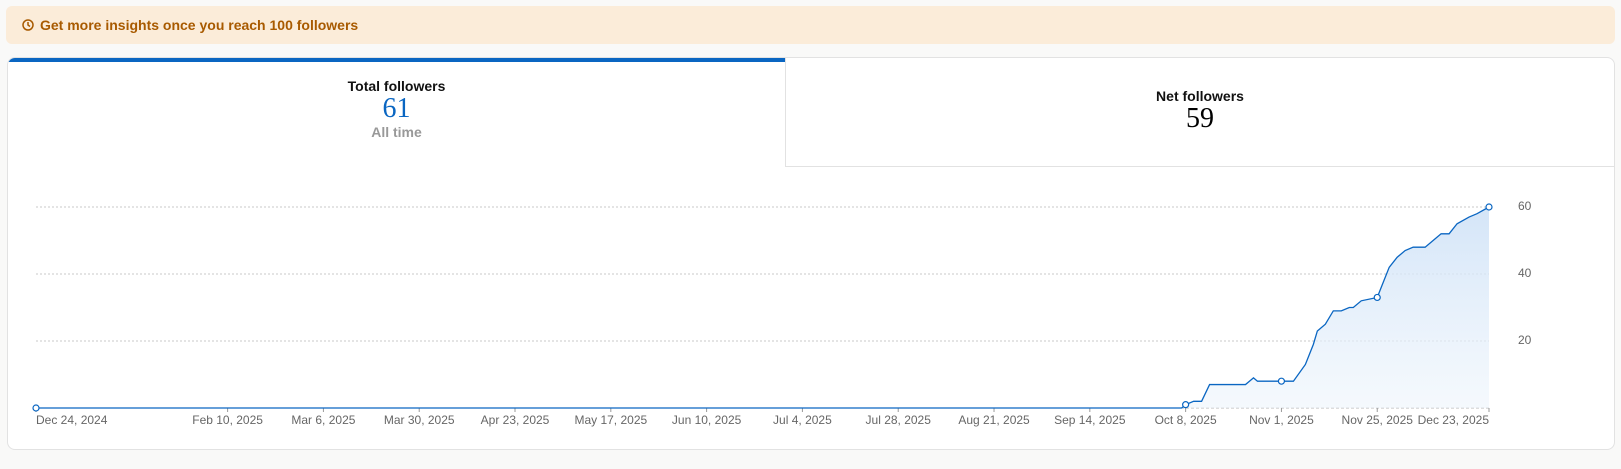  I want to click on x-tick-label: Jul 28, 2025, so click(899, 420).